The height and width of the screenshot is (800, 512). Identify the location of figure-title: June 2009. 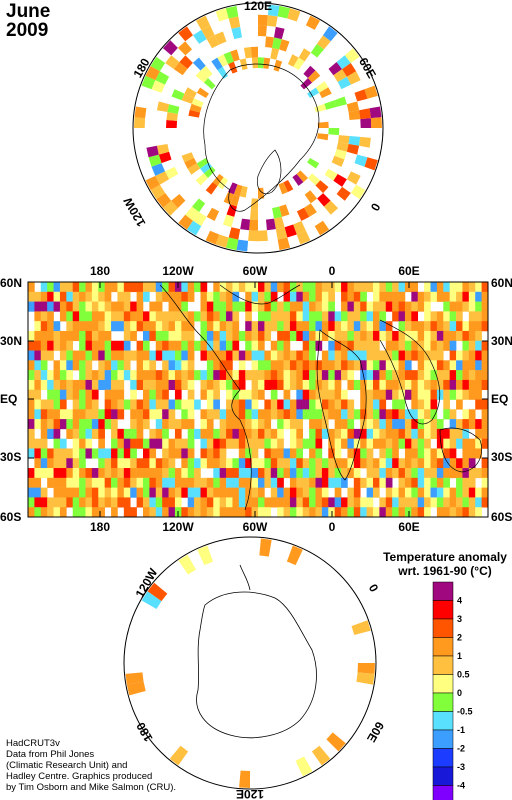
(28, 21).